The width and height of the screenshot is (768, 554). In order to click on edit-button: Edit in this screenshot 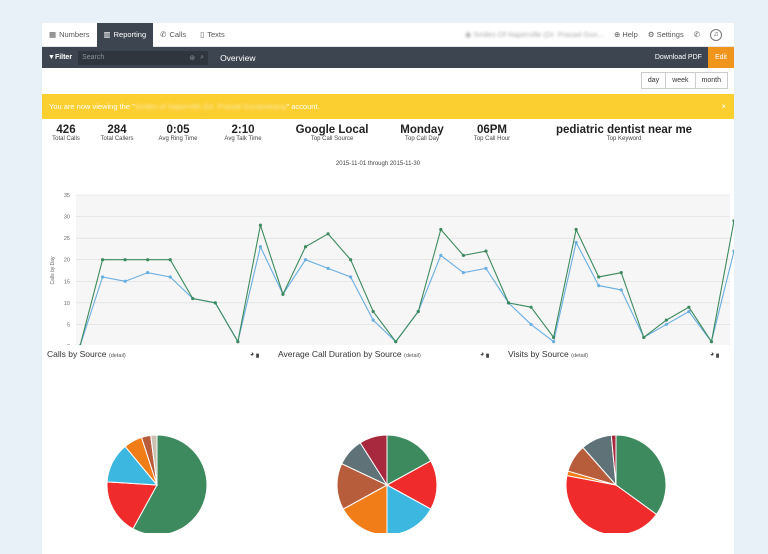, I will do `click(720, 57)`.